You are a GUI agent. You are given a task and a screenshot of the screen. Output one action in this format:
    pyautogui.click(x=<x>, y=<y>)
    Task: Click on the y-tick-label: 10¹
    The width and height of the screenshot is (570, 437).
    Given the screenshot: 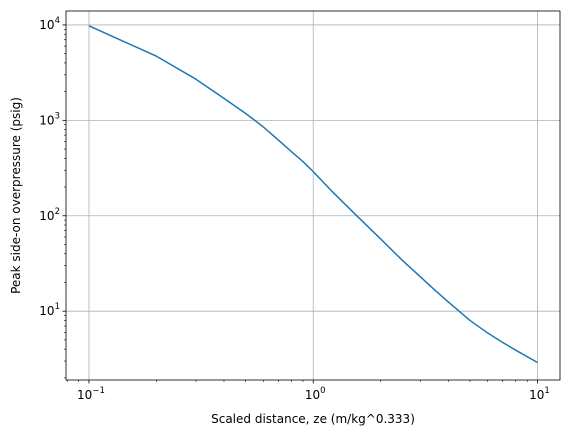 What is the action you would take?
    pyautogui.click(x=49, y=310)
    